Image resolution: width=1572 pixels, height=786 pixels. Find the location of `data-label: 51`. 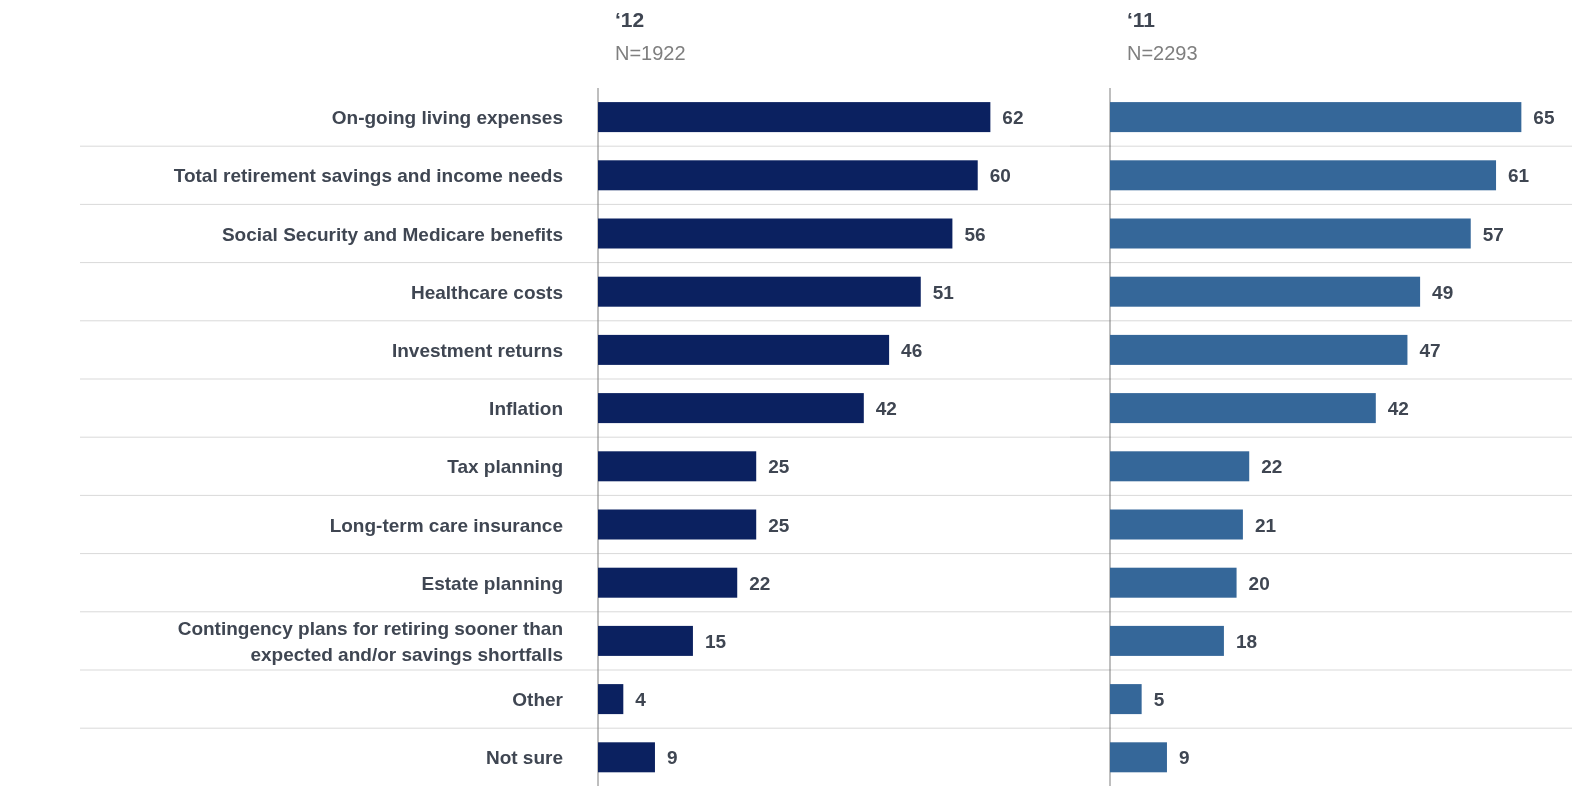

data-label: 51 is located at coordinates (943, 292).